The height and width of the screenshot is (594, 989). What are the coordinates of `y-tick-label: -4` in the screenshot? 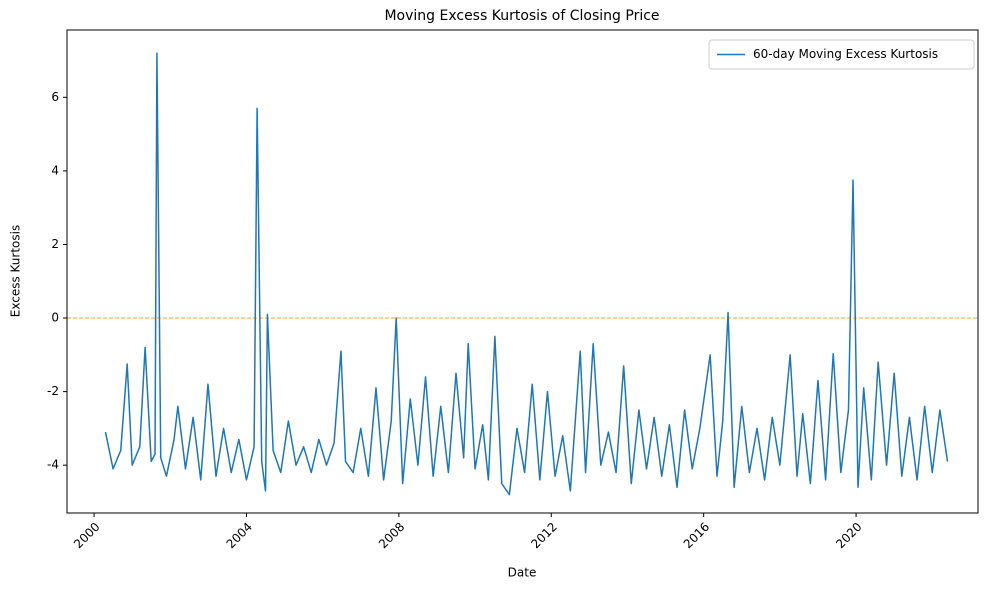 It's located at (53, 465).